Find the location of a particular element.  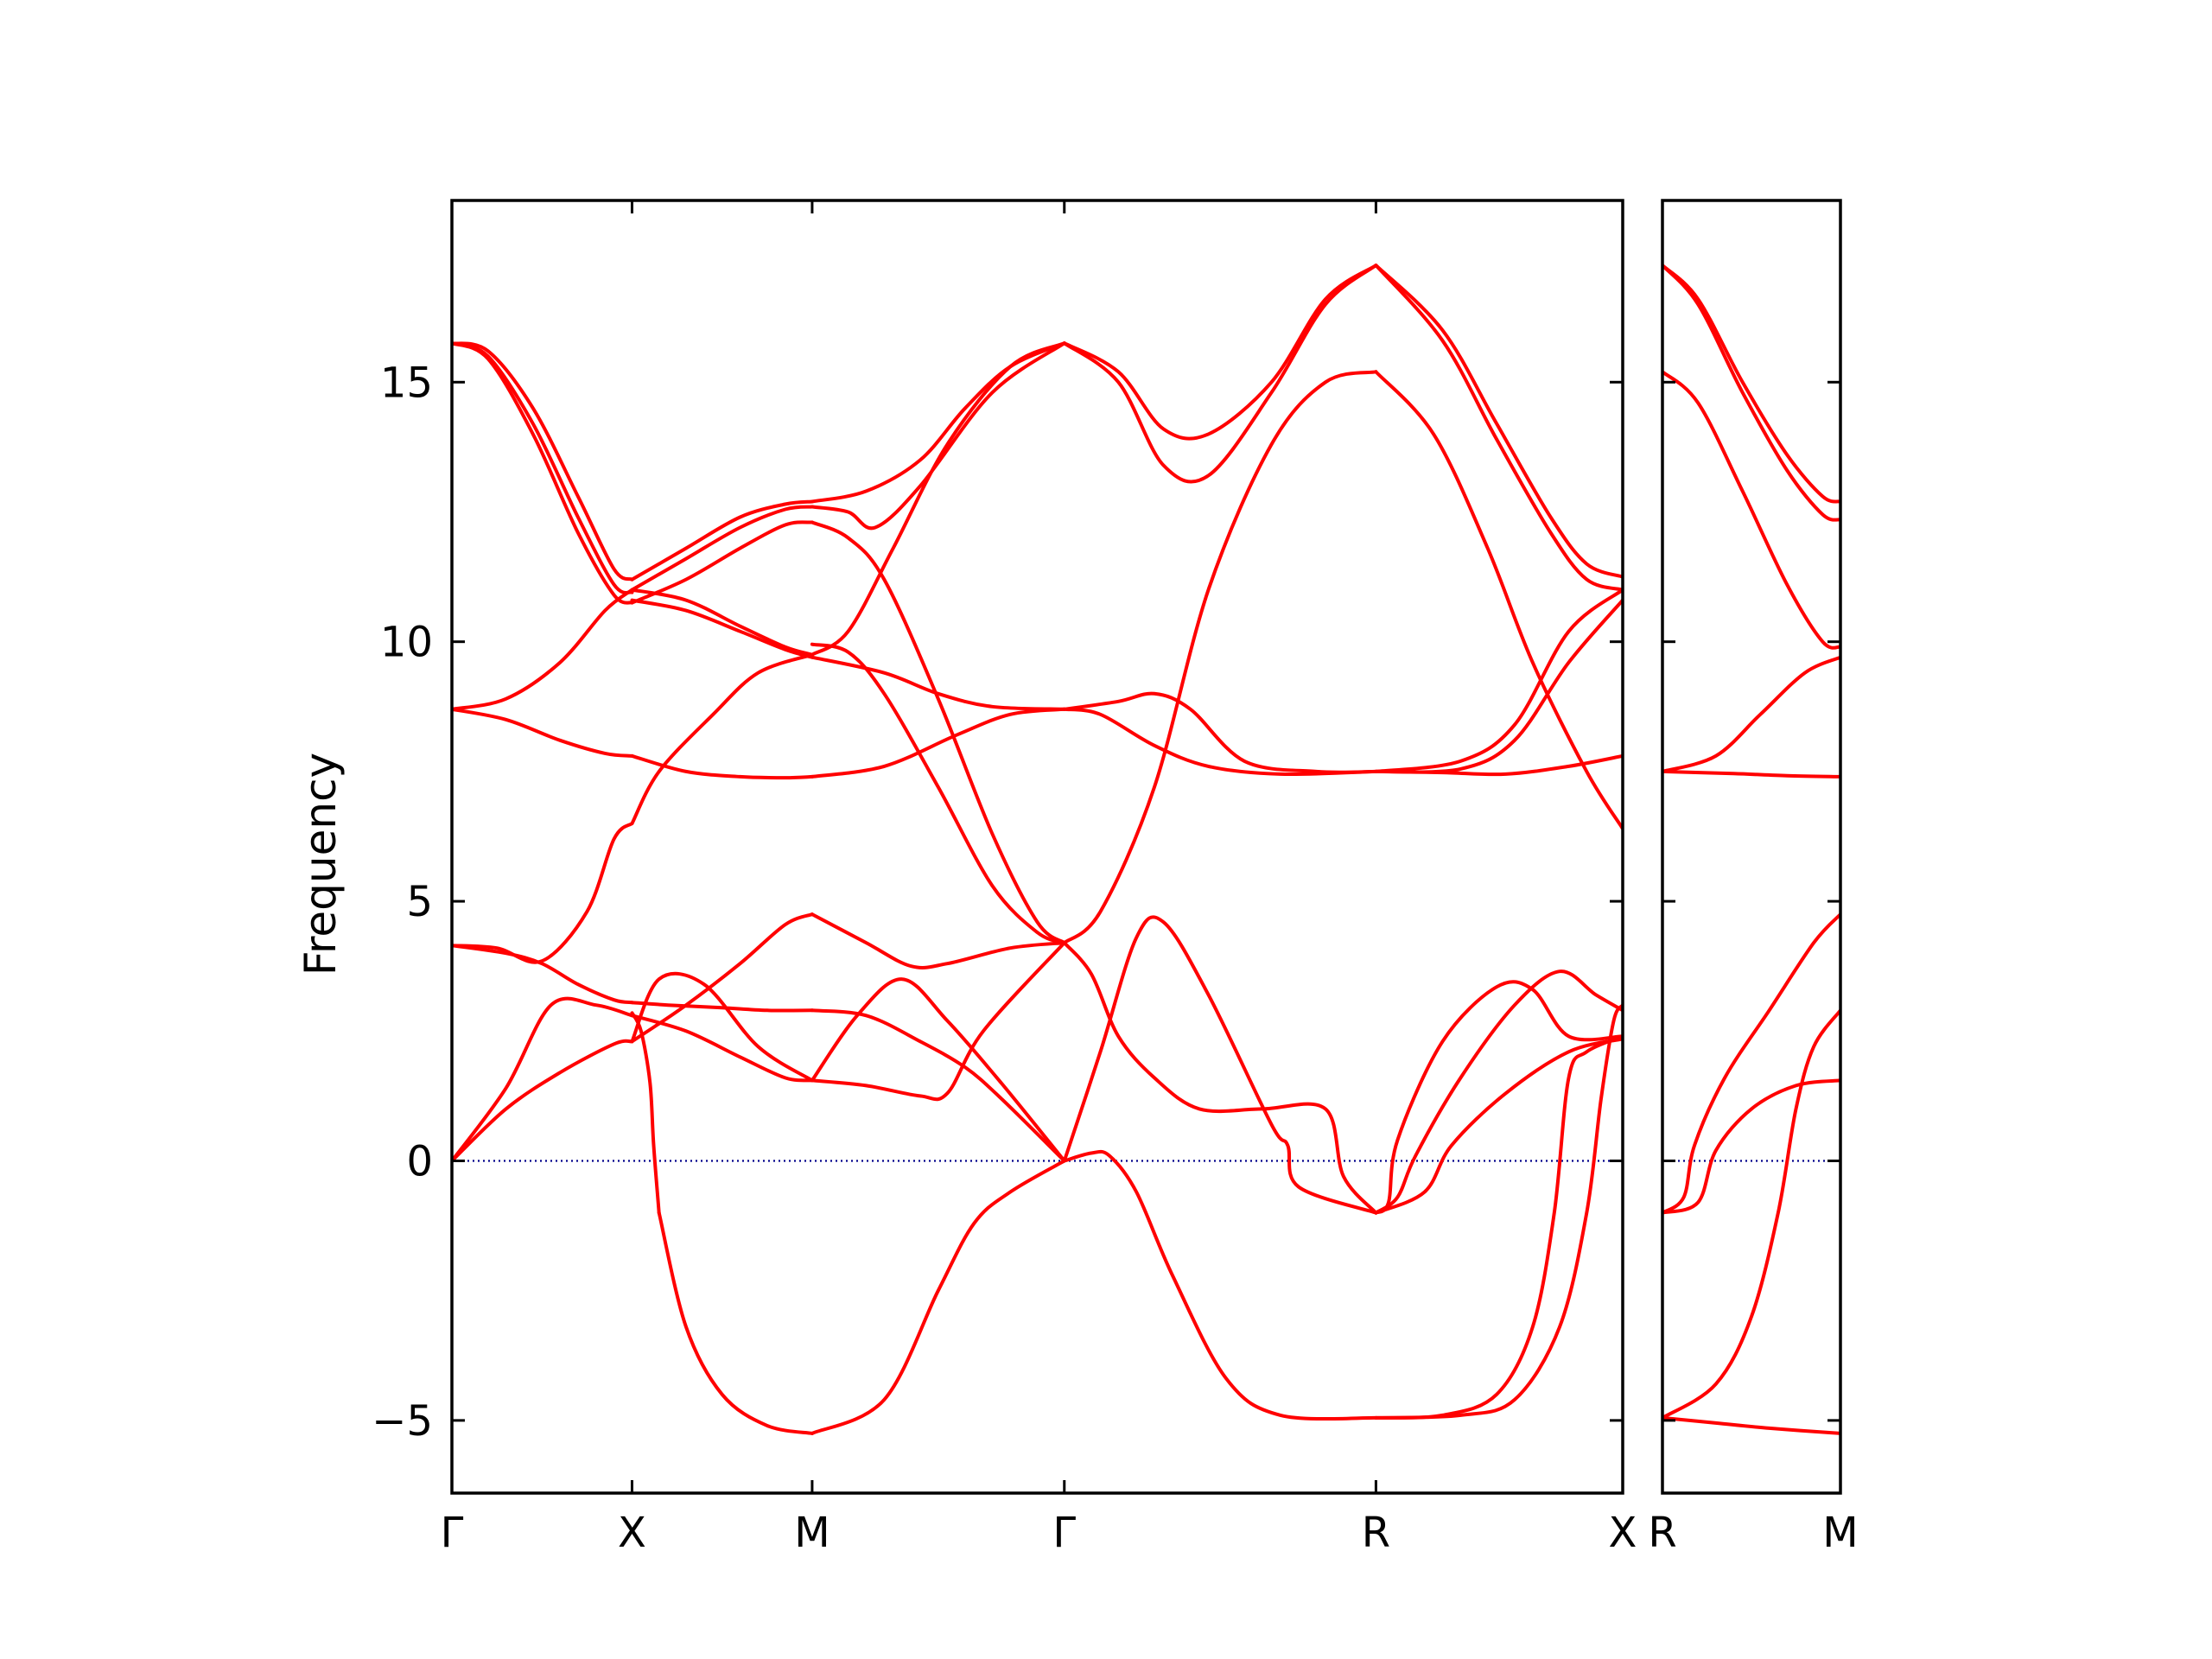

y-tick-label: 0 is located at coordinates (419, 1161).